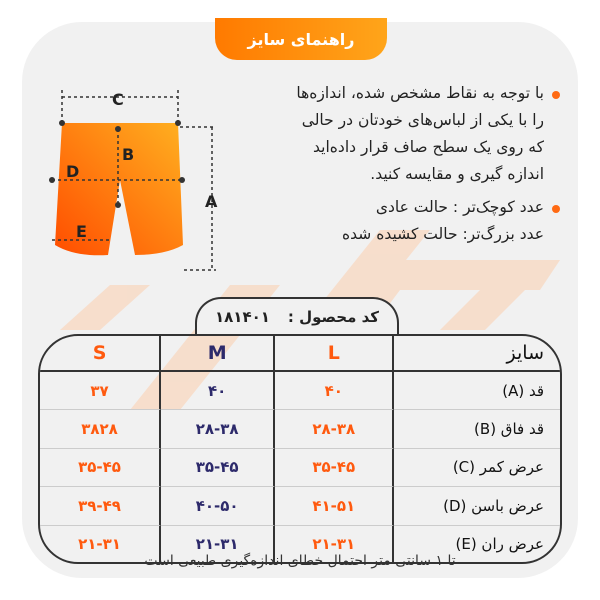 Image resolution: width=600 pixels, height=600 pixels. What do you see at coordinates (301, 39) in the screenshot?
I see `page-title: راهنمای سایز` at bounding box center [301, 39].